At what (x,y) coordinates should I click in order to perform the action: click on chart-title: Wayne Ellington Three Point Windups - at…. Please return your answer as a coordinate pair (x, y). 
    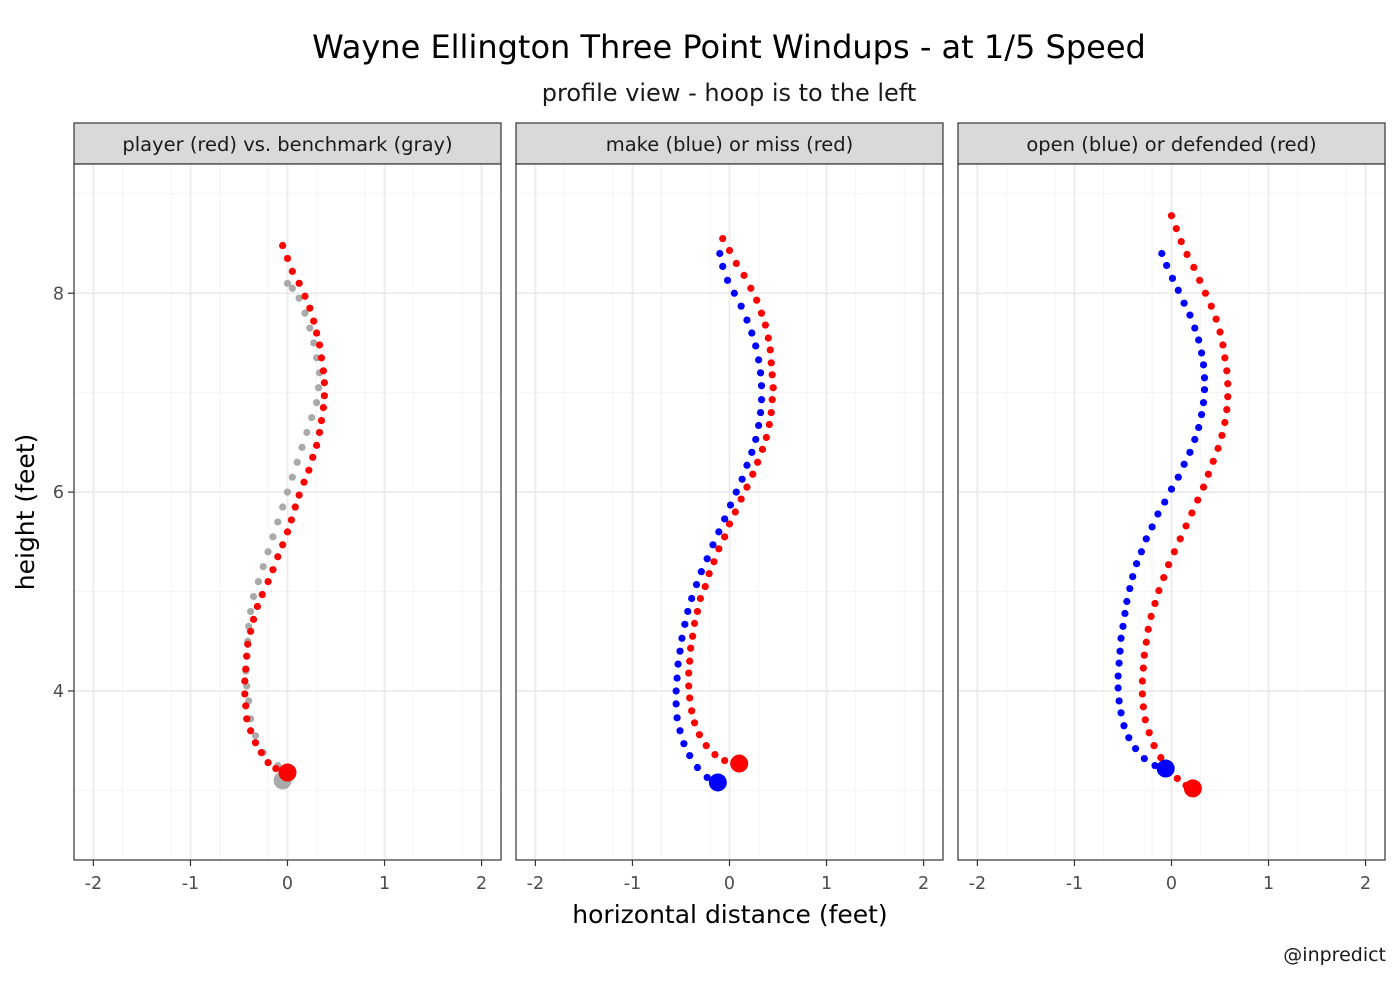
    Looking at the image, I should click on (729, 47).